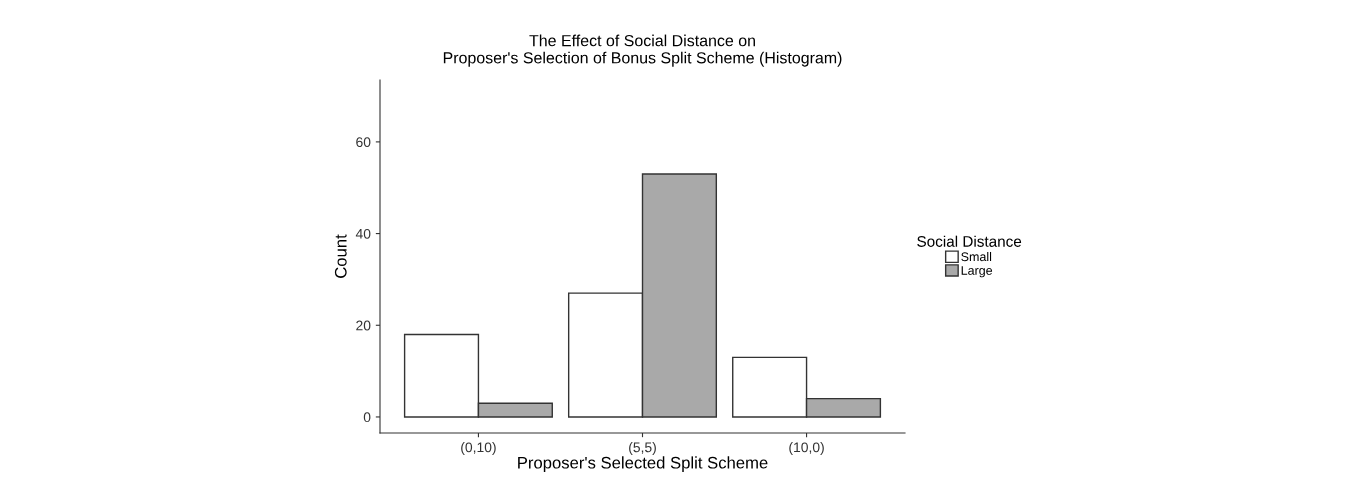 The width and height of the screenshot is (1346, 481). I want to click on y-tick-label: 0, so click(367, 417).